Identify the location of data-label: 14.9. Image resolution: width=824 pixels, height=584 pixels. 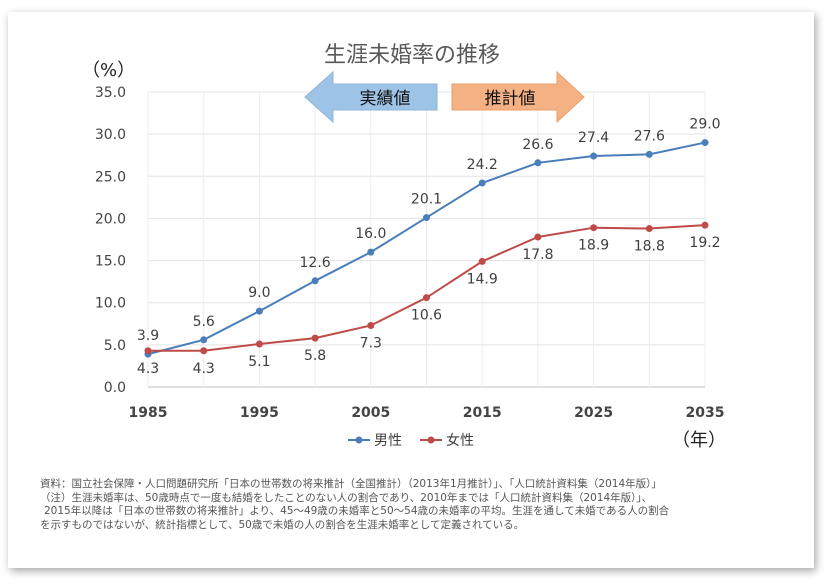
(482, 279).